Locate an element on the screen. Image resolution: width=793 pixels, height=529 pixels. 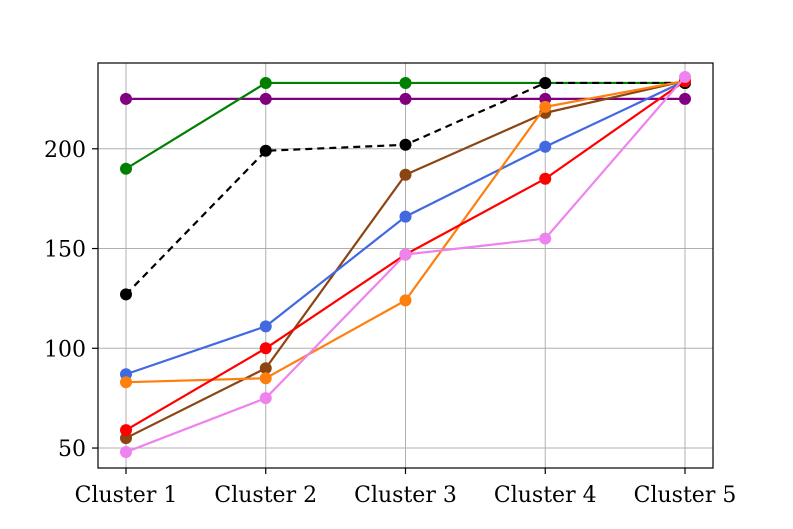
x-tick-label: Cluster 1 is located at coordinates (126, 495).